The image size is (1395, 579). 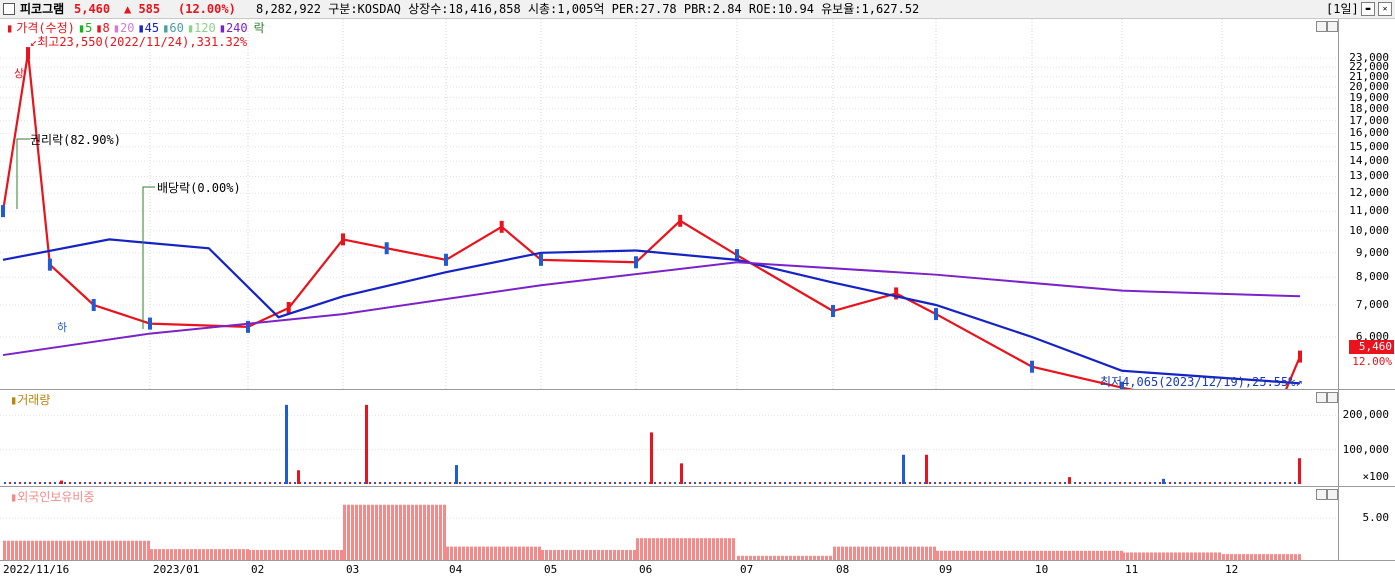 I want to click on price-tick: 11,000, so click(x=1369, y=211).